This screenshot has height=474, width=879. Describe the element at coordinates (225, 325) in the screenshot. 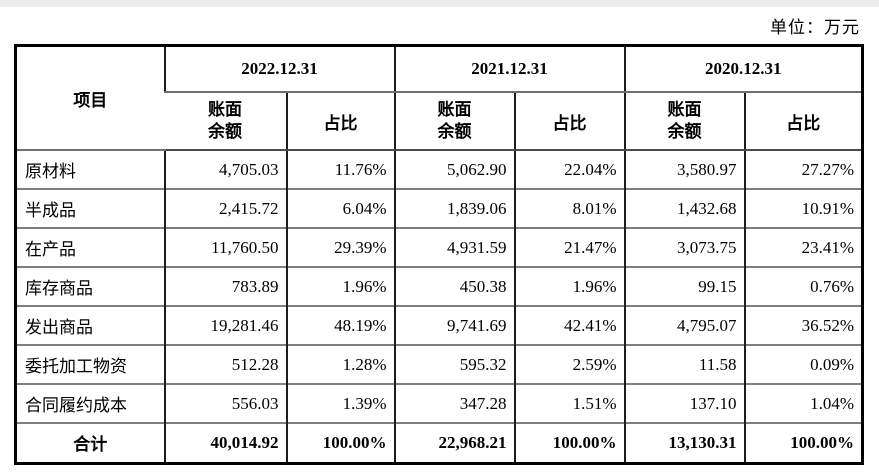

I see `cell-balance: 19,281.46` at that location.